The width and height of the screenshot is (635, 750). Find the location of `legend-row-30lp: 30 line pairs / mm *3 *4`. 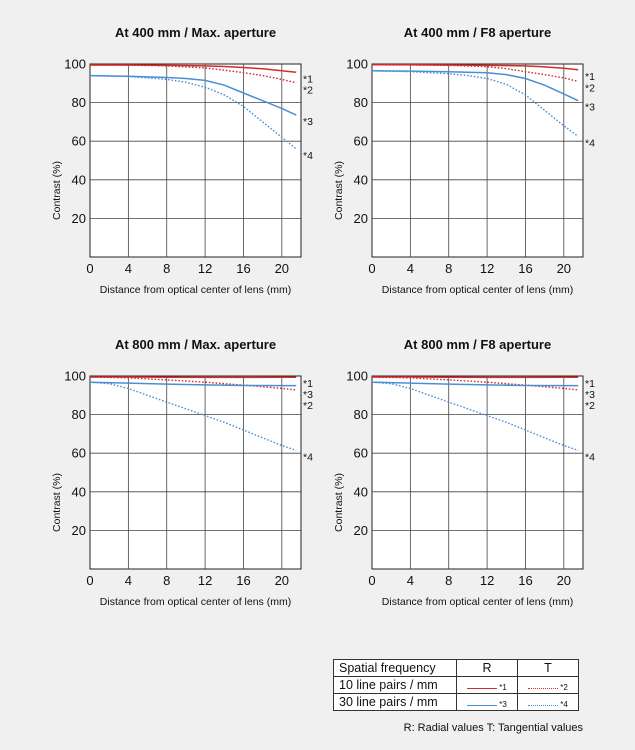

legend-row-30lp: 30 line pairs / mm *3 *4 is located at coordinates (456, 702).